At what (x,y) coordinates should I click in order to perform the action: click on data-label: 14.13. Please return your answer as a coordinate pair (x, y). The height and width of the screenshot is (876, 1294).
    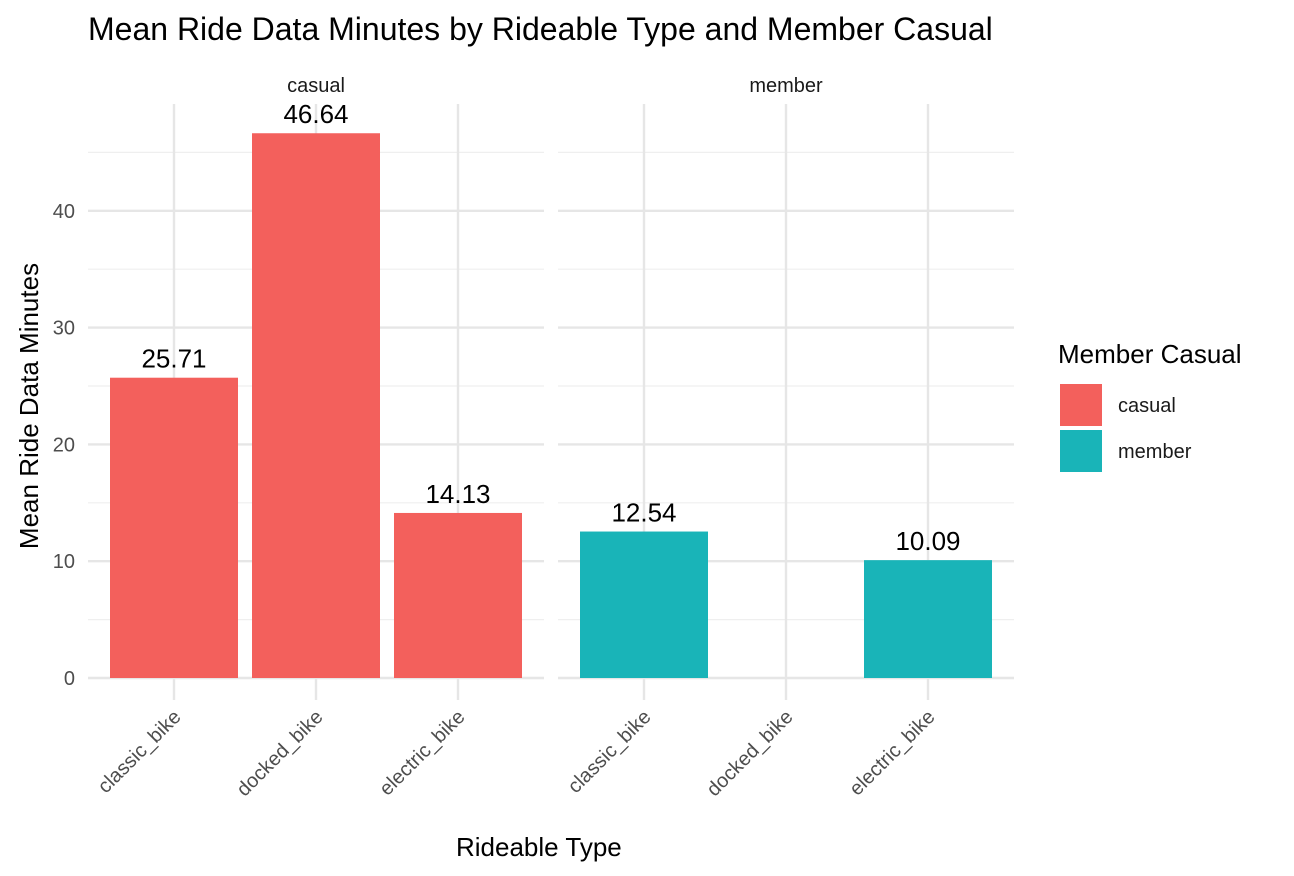
    Looking at the image, I should click on (457, 494).